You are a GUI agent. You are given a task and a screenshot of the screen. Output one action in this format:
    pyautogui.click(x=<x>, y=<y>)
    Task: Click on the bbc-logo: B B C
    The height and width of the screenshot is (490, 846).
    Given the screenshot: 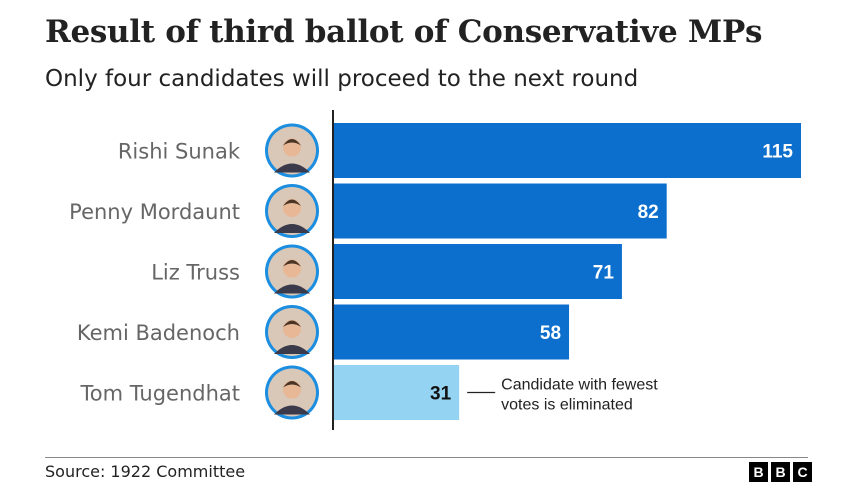 What is the action you would take?
    pyautogui.click(x=780, y=472)
    